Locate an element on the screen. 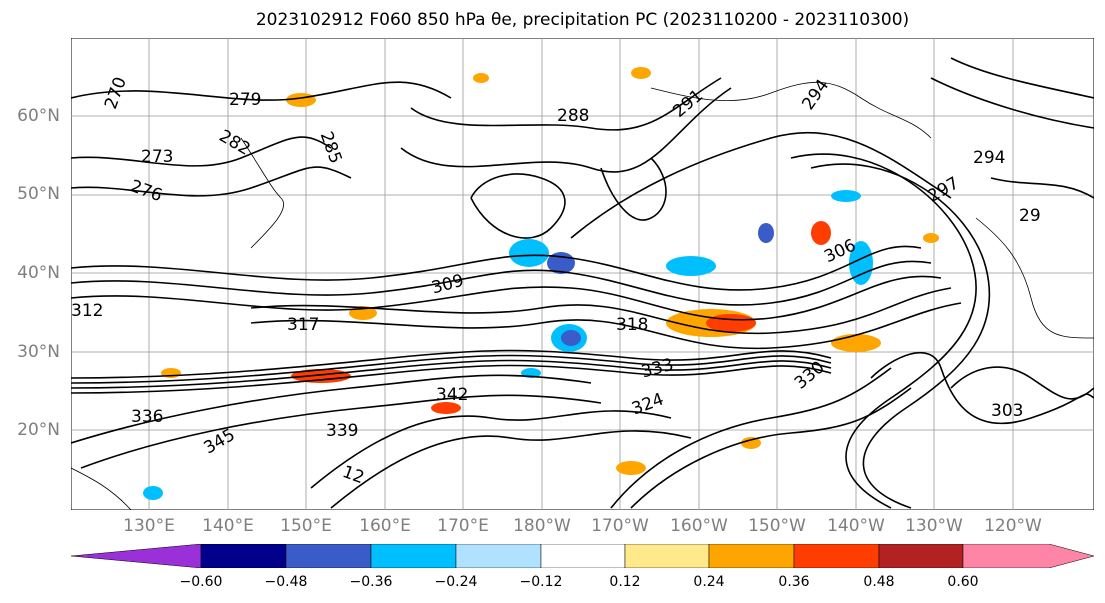  colorbar-tick: 0.60 is located at coordinates (963, 582).